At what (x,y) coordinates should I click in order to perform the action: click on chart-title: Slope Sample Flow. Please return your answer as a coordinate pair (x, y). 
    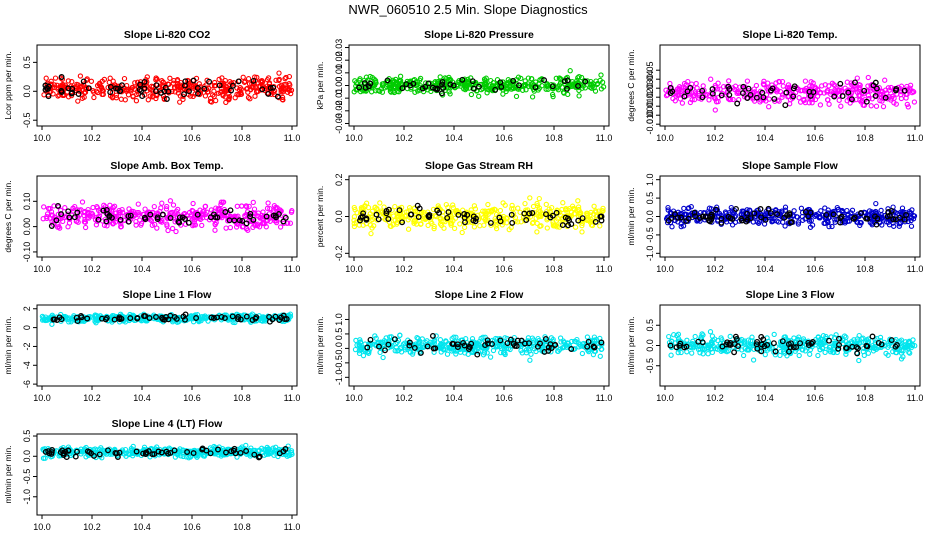
    Looking at the image, I should click on (790, 166).